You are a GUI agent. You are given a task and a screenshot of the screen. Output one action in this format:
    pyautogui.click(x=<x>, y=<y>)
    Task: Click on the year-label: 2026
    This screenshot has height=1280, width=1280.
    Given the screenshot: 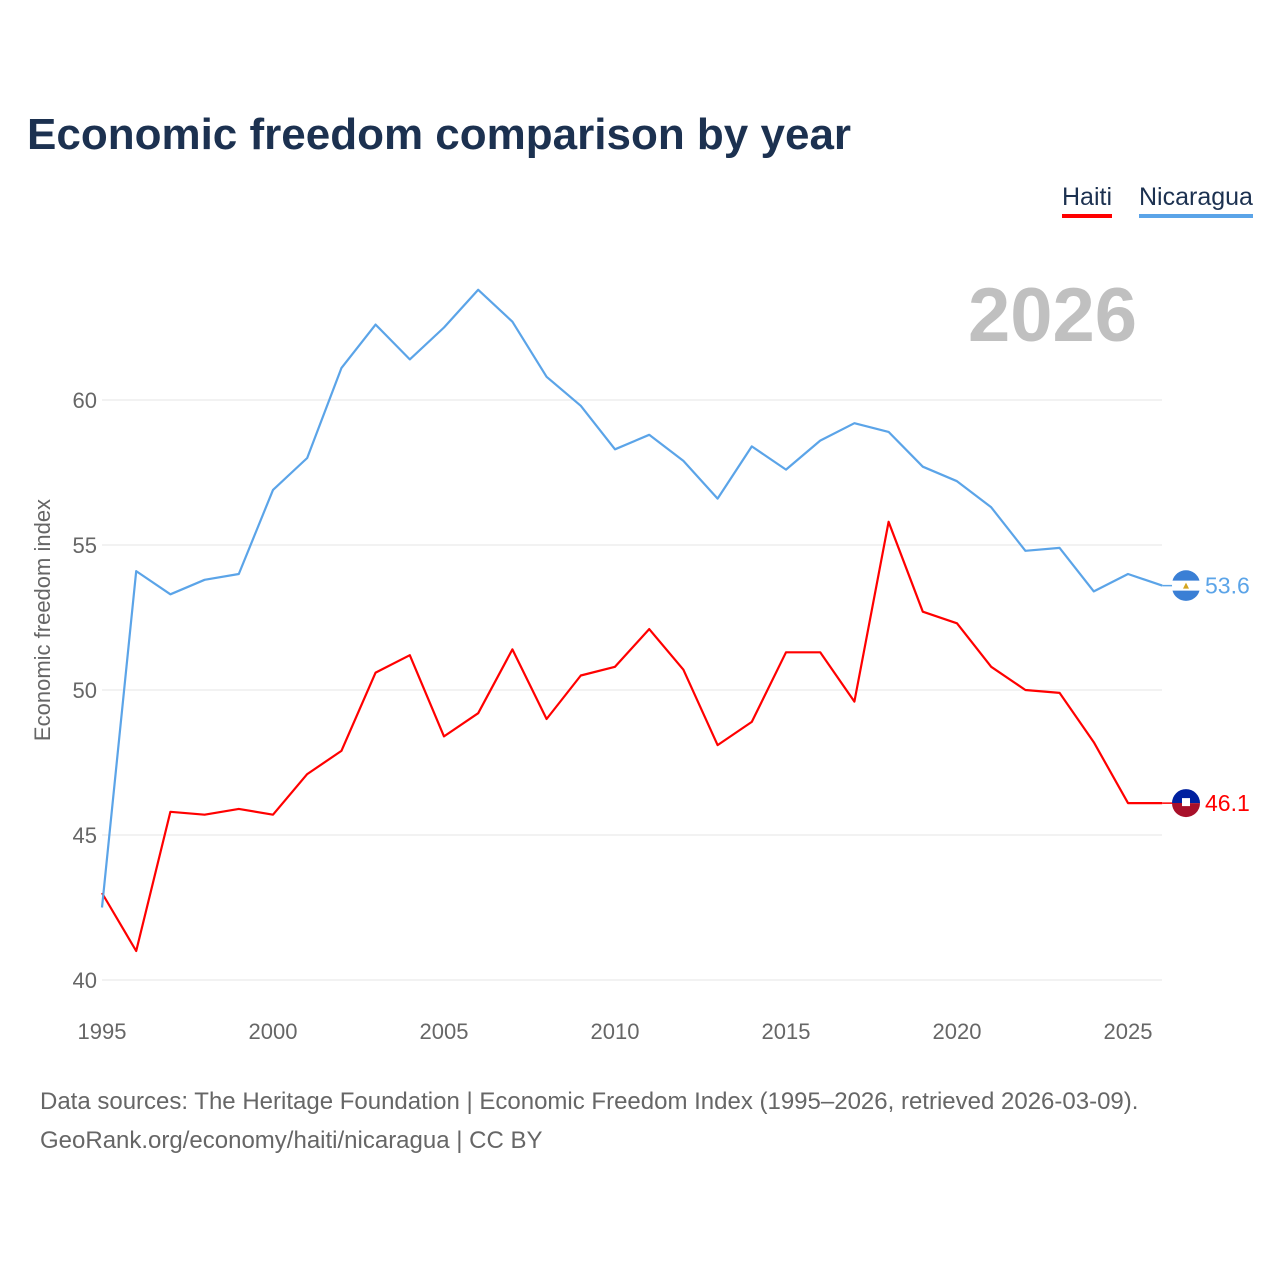 What is the action you would take?
    pyautogui.click(x=1053, y=315)
    